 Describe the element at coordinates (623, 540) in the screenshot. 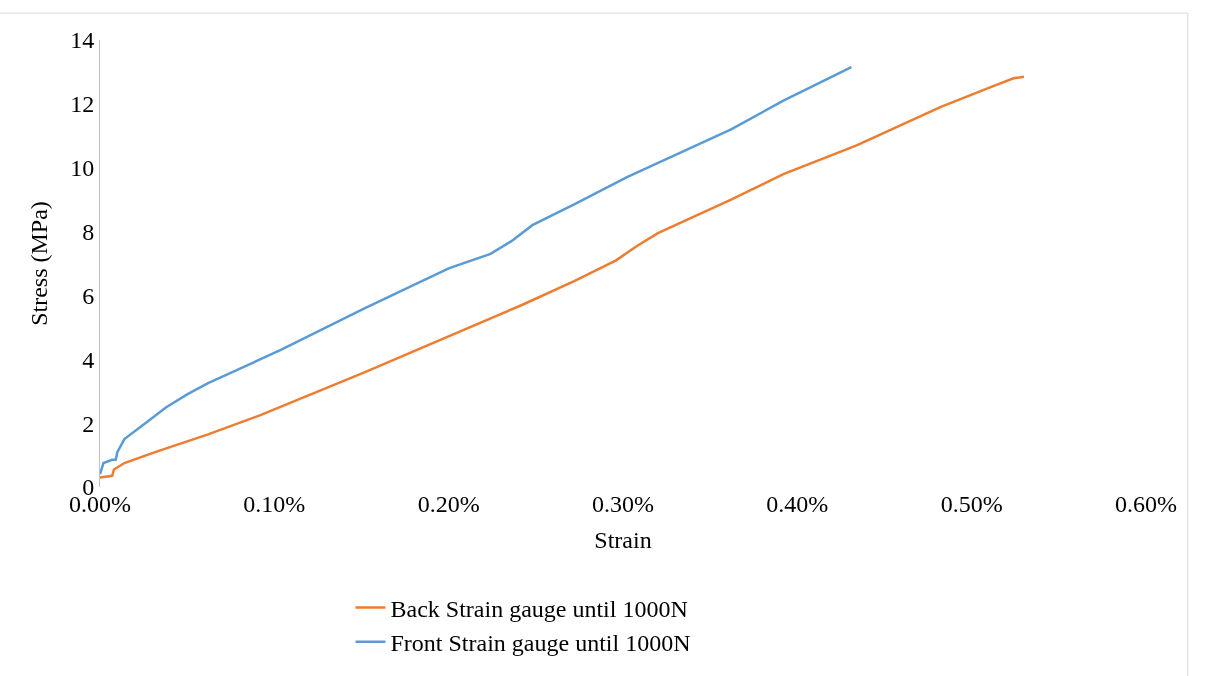

I see `x-axis-title: Strain` at that location.